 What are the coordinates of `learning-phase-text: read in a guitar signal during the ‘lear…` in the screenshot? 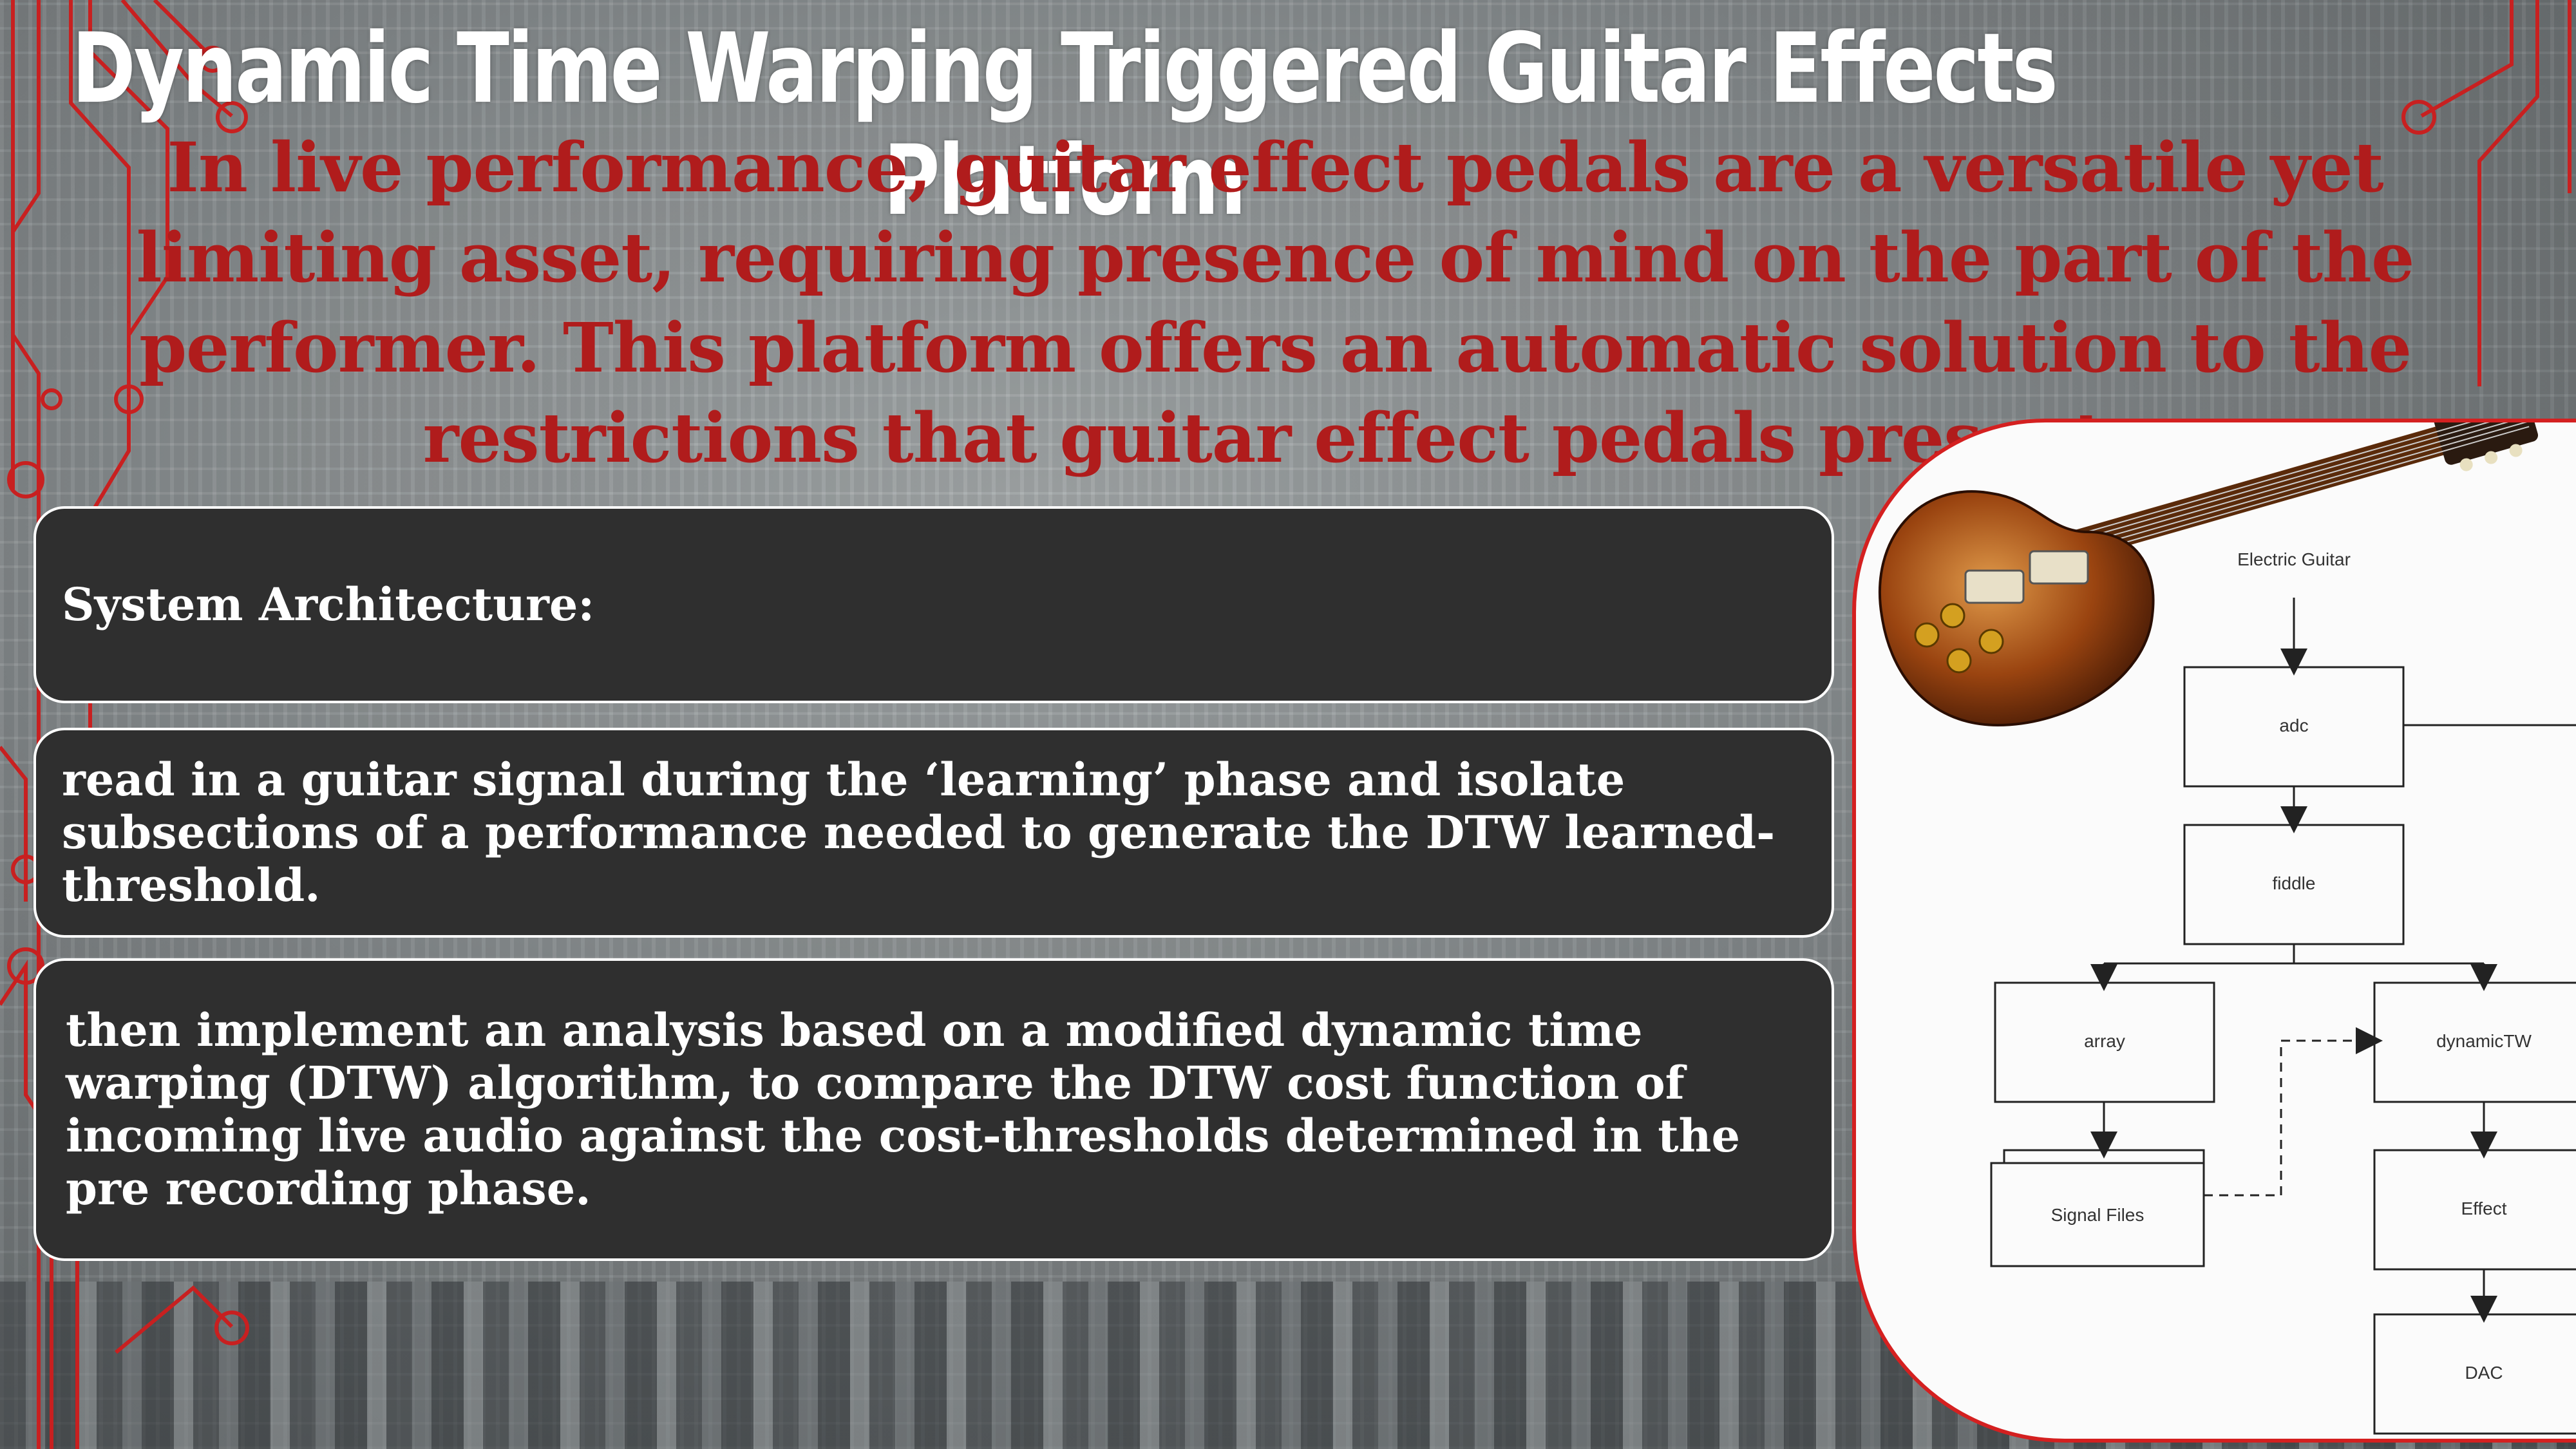 It's located at (919, 833).